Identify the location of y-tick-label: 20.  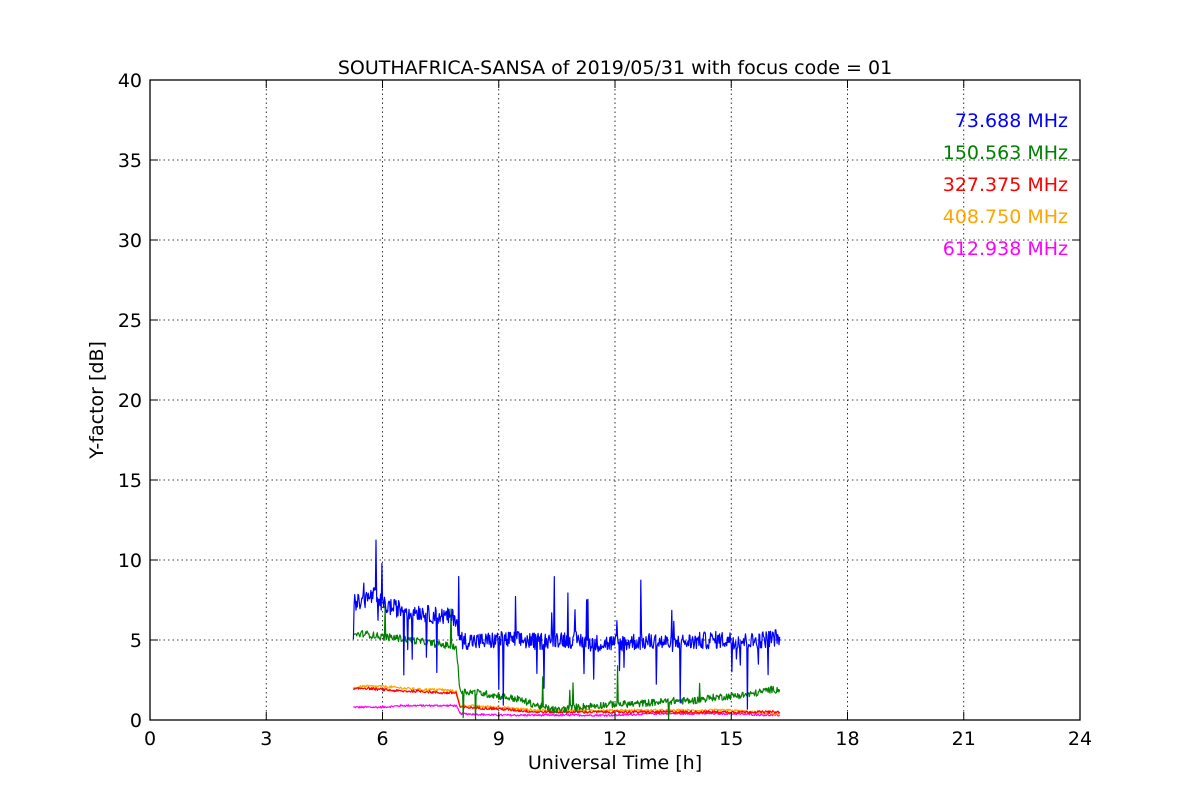
(130, 401).